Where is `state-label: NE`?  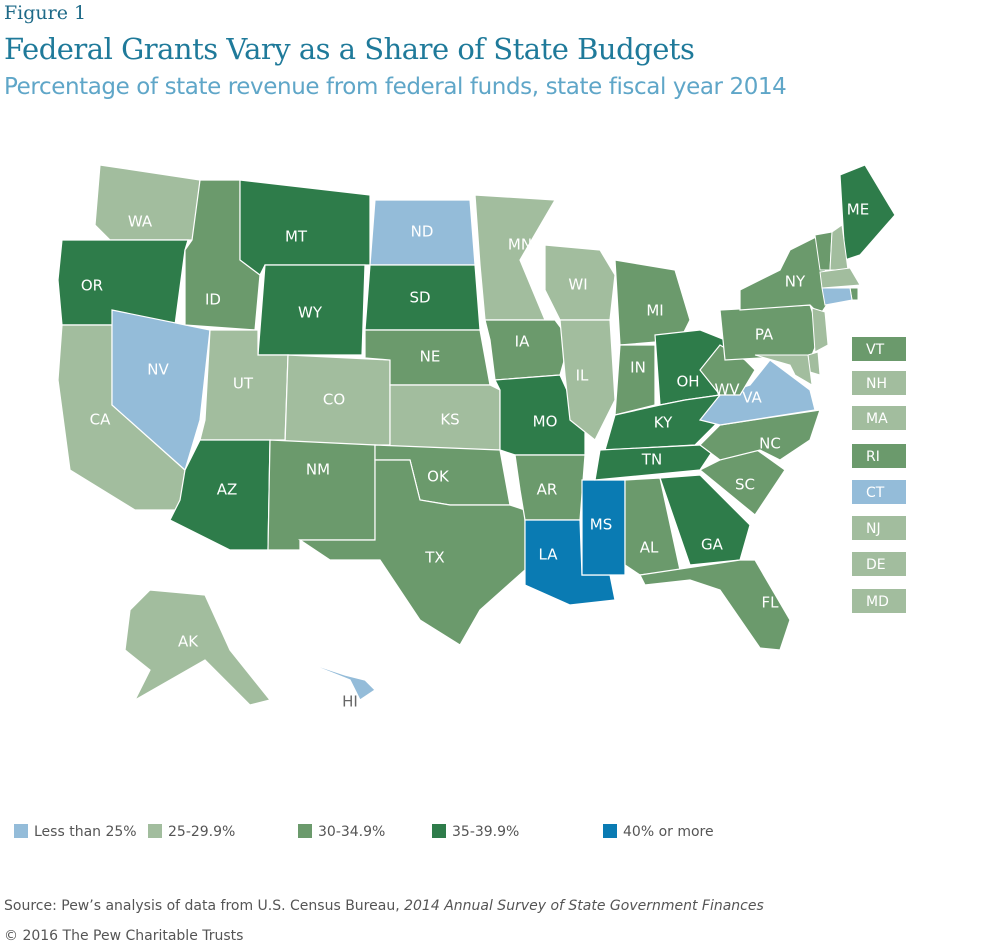
state-label: NE is located at coordinates (430, 357).